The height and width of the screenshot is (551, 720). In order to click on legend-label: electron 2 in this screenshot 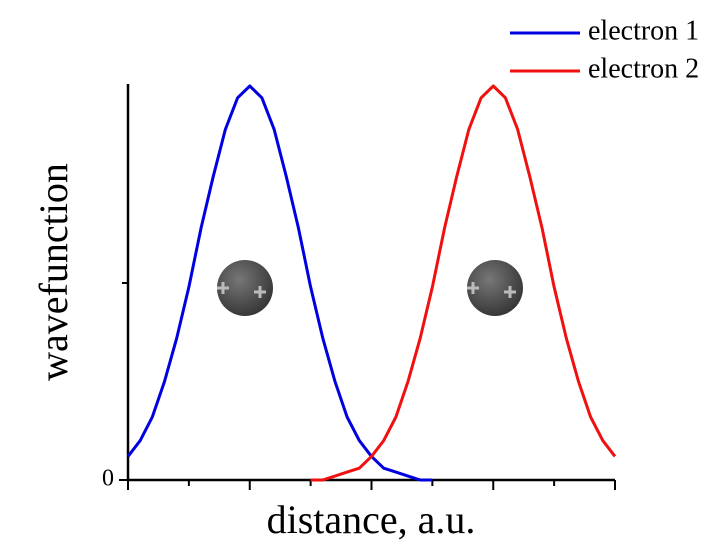, I will do `click(643, 68)`.